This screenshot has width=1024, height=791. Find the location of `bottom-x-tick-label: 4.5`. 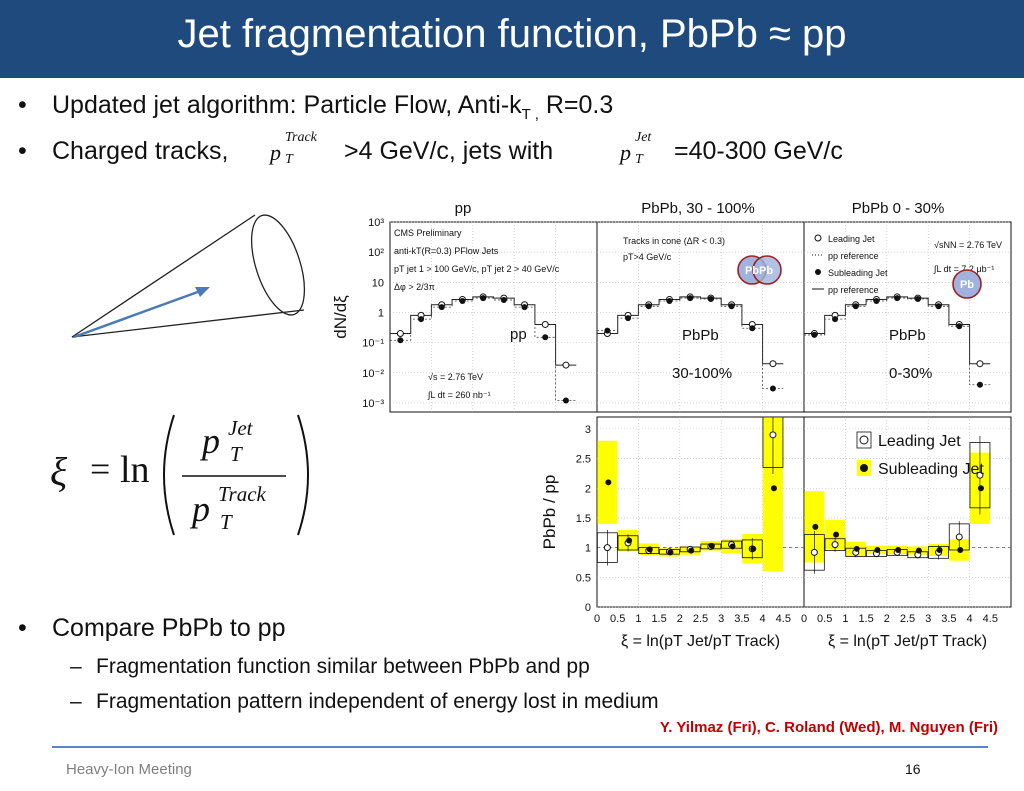

bottom-x-tick-label: 4.5 is located at coordinates (990, 619).